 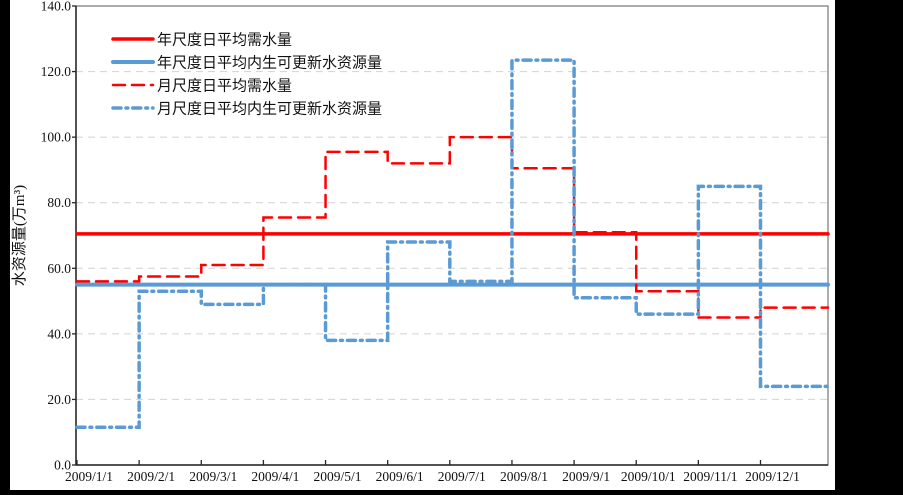 What do you see at coordinates (269, 109) in the screenshot?
I see `legend-label: 月尺度日平均内生可更新水资源量` at bounding box center [269, 109].